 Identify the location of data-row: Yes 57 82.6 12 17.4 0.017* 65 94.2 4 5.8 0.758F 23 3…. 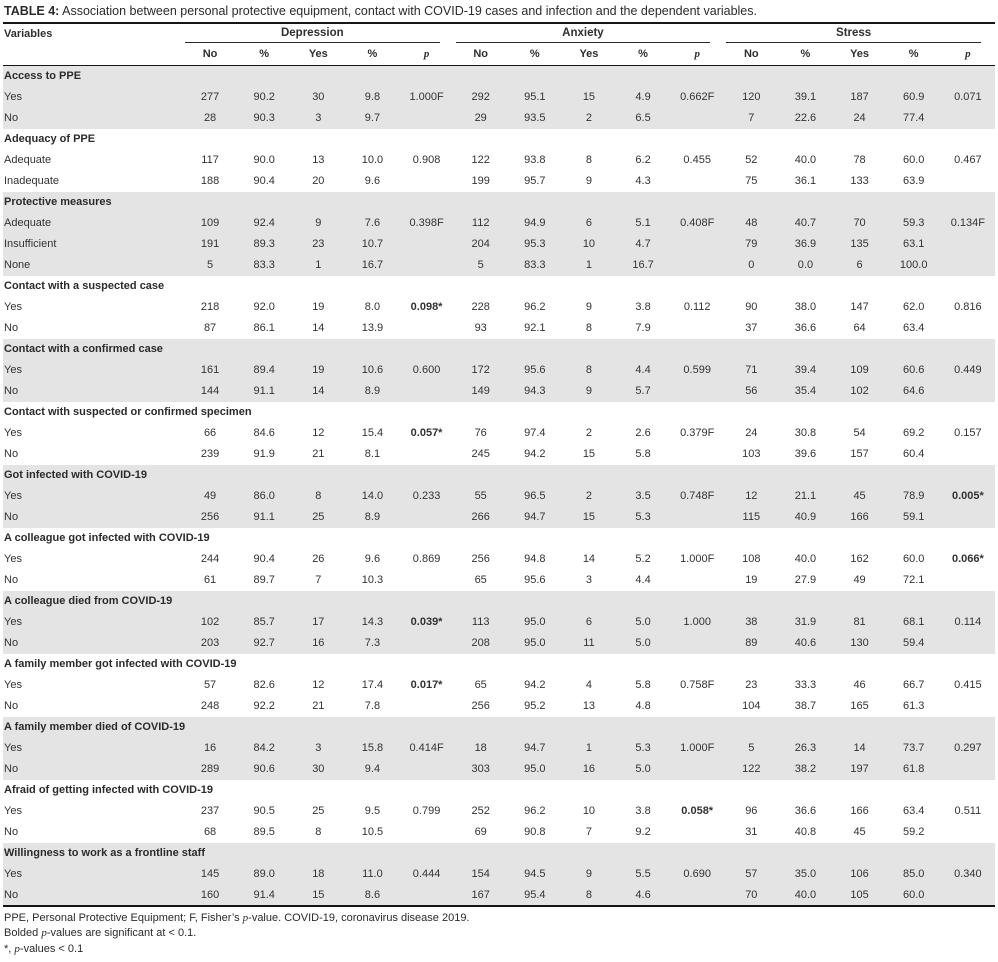
(499, 685).